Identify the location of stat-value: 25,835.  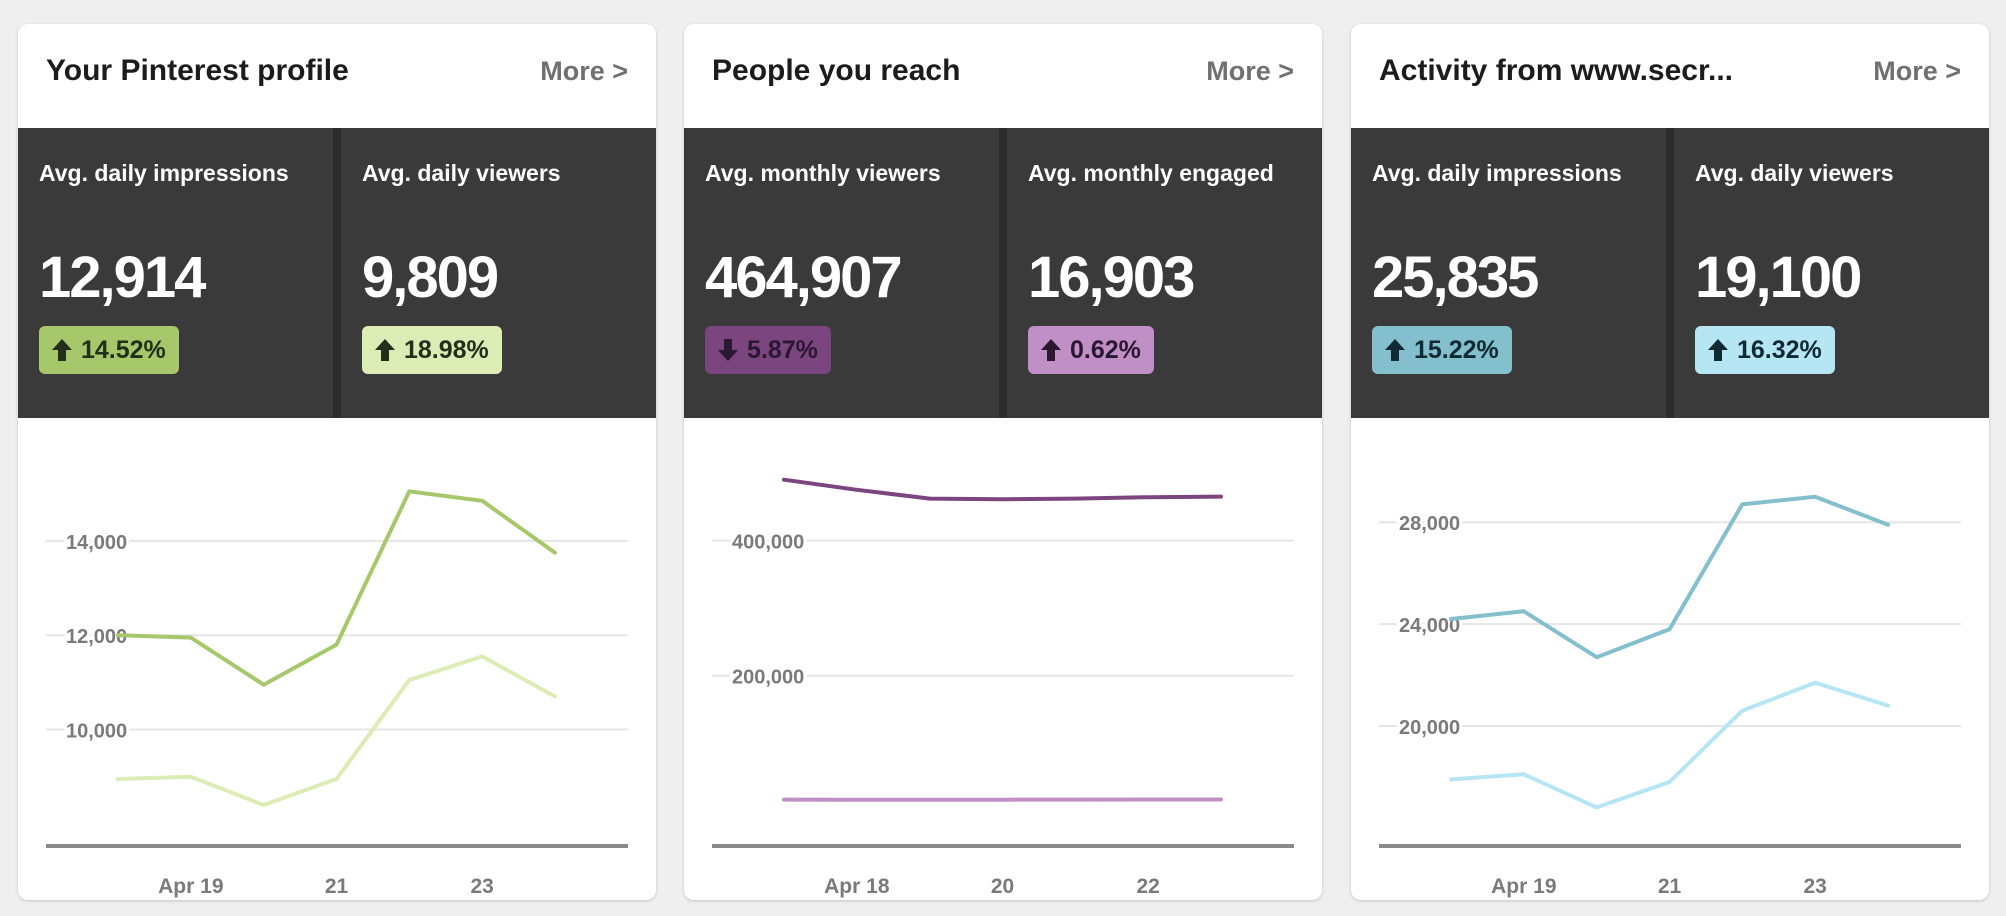
(1455, 277).